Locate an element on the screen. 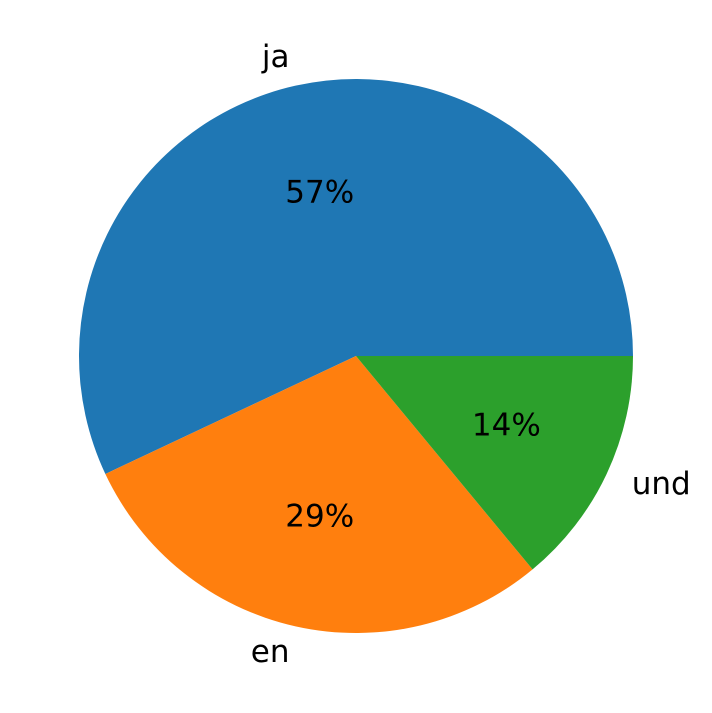 The image size is (712, 713). pie-slice is located at coordinates (494, 463).